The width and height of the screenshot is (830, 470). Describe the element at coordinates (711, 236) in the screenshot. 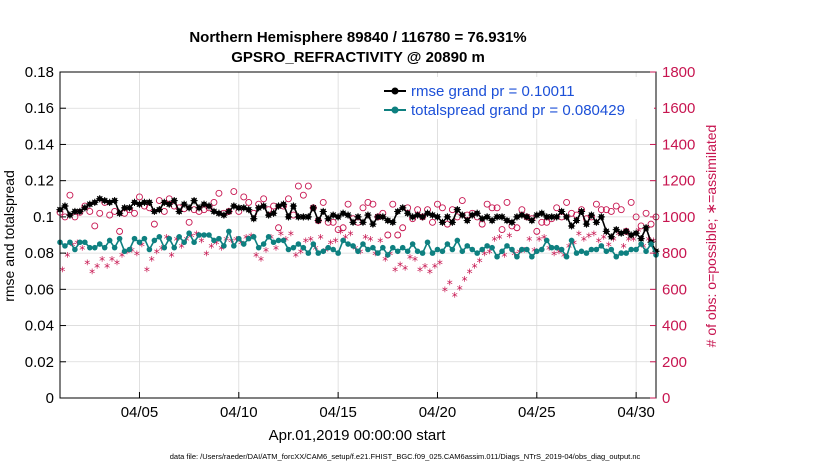

I see `y-axis-right-label: # of obs: o=possible; ∗=assimilated` at that location.